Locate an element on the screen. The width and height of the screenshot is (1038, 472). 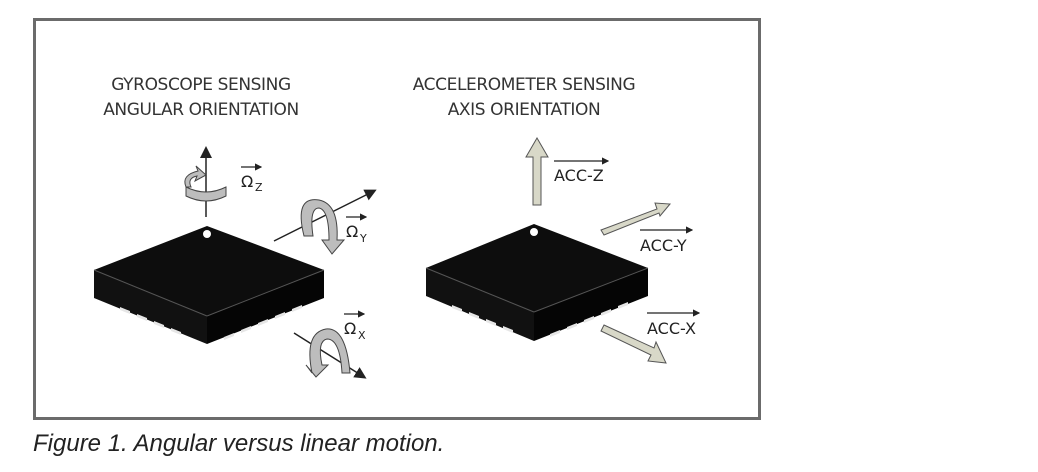
gyro-z-label: Ω Z is located at coordinates (252, 178).